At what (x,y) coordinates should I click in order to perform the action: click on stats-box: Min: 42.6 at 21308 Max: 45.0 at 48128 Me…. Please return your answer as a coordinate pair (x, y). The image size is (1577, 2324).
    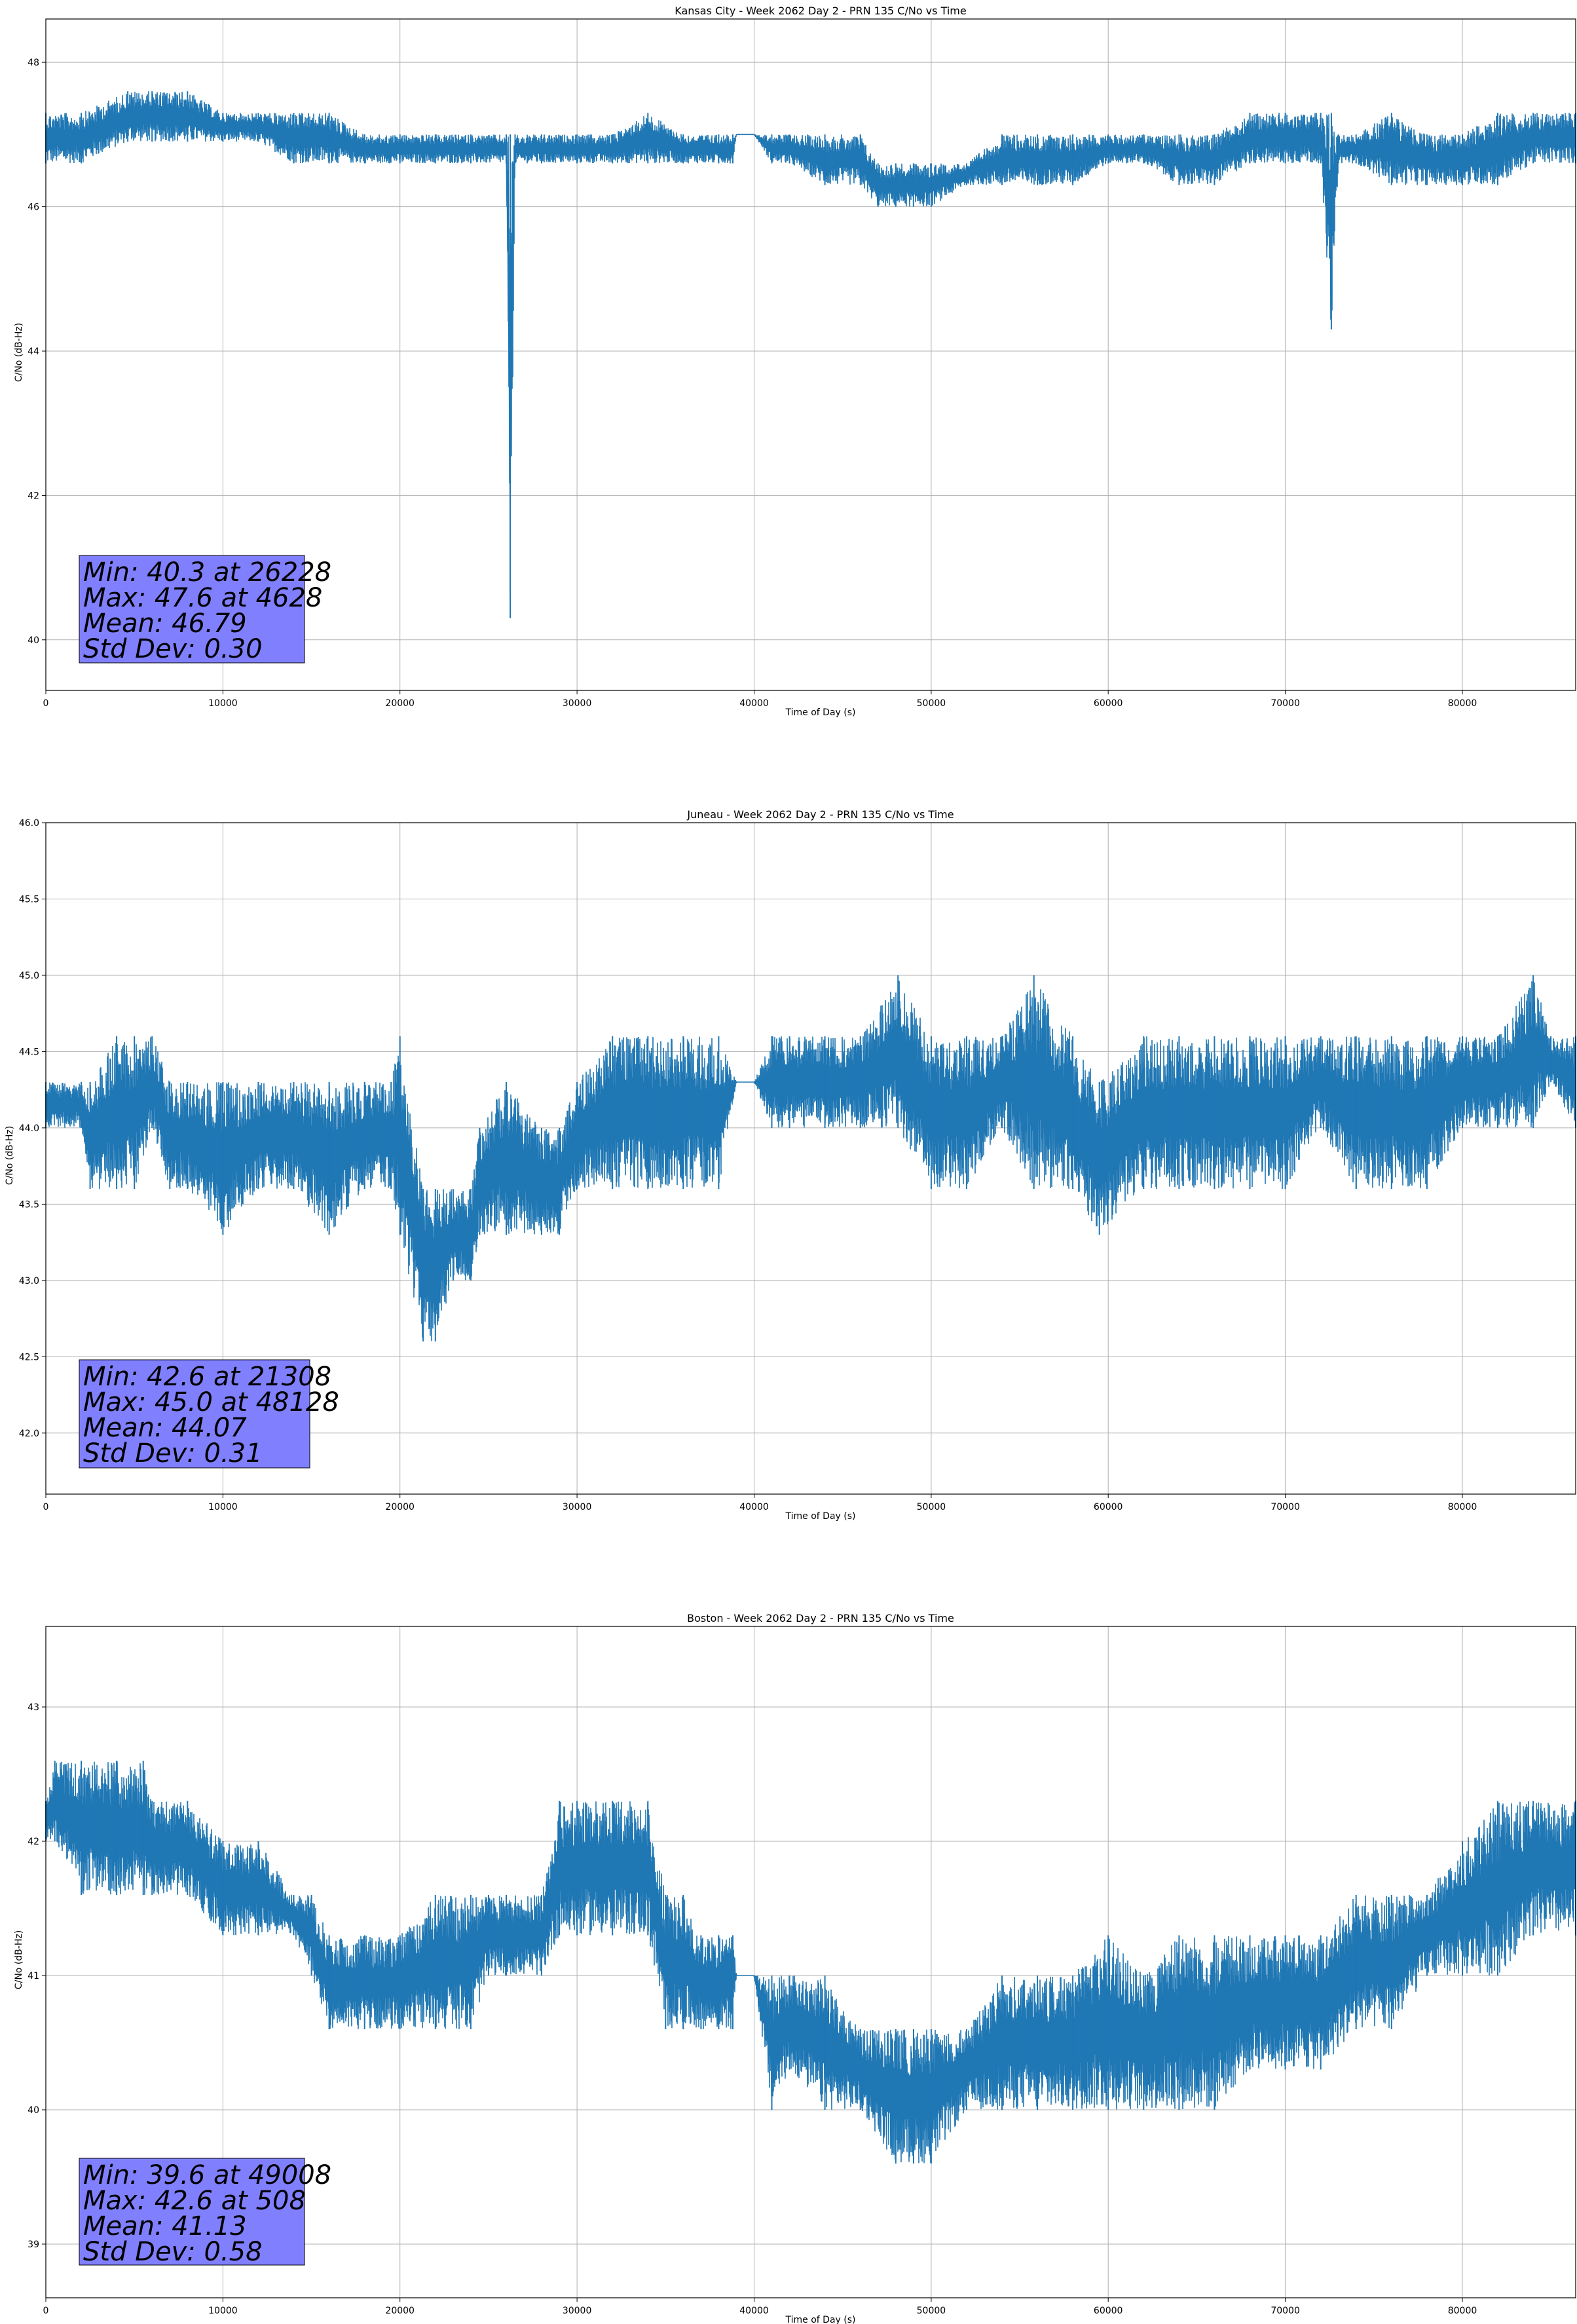
    Looking at the image, I should click on (209, 1414).